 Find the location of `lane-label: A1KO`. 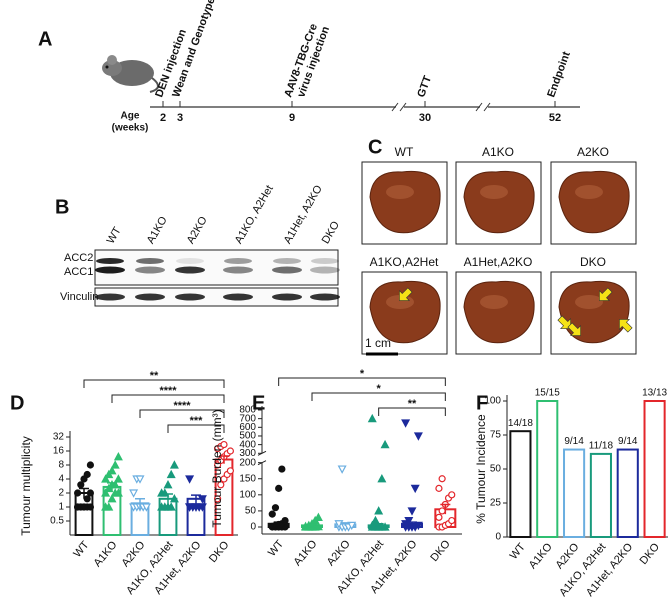

lane-label: A1KO is located at coordinates (157, 230).